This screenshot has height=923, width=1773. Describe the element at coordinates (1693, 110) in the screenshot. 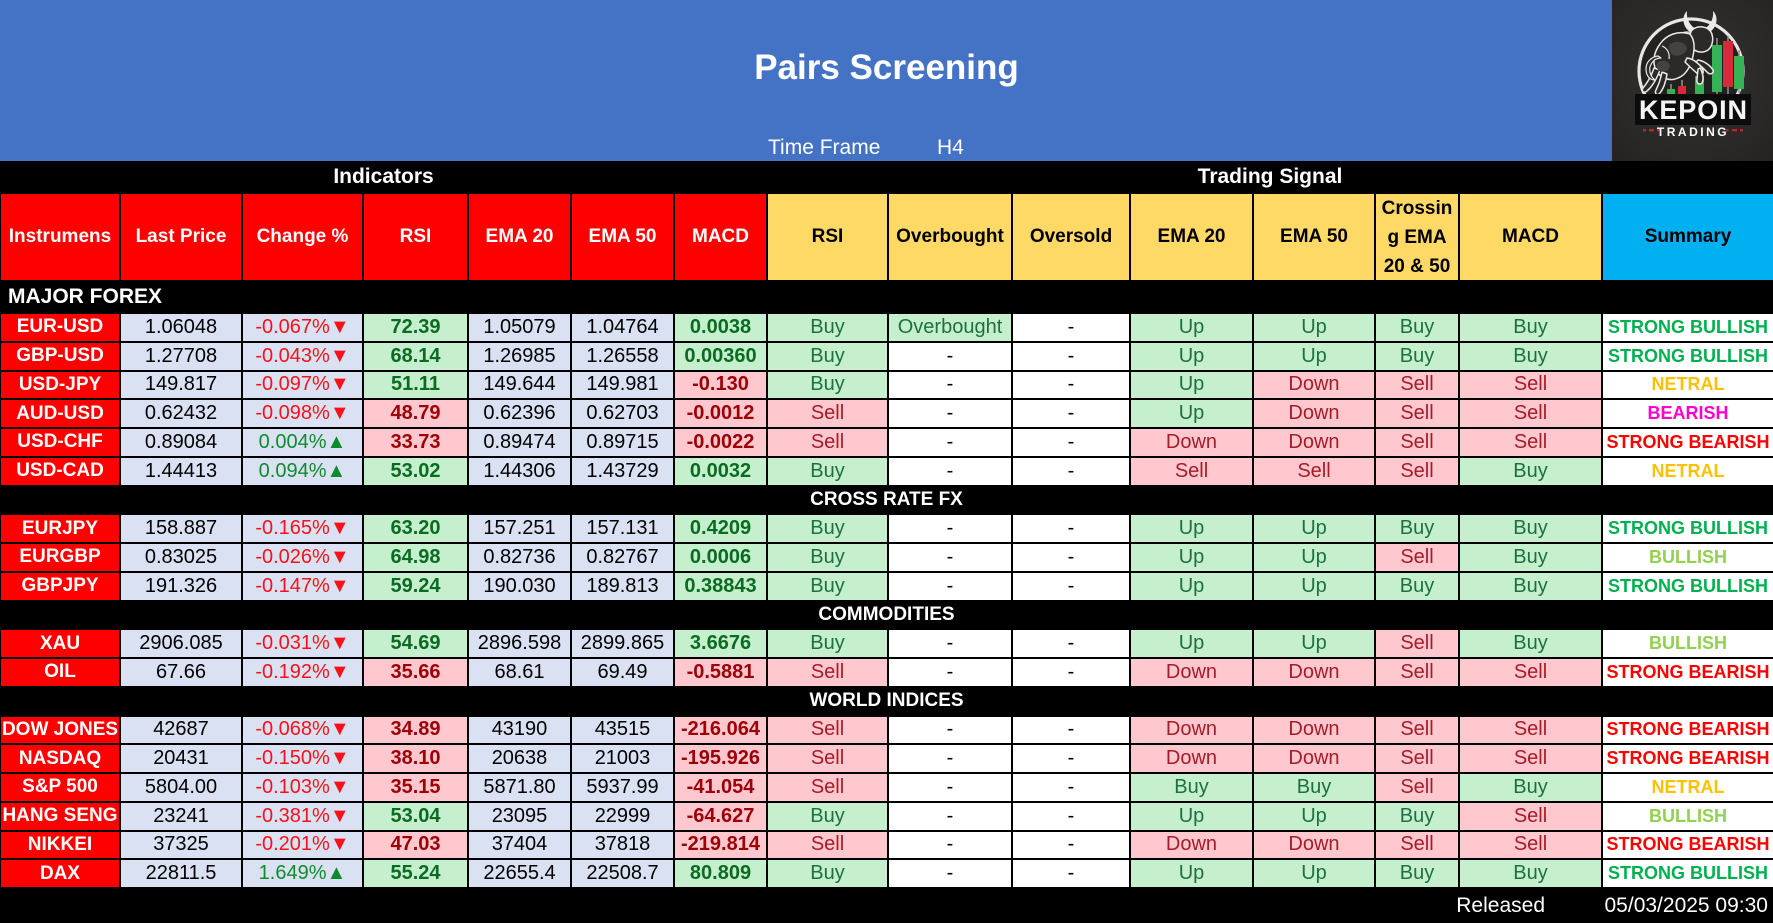

I see `svg-text: KEPOIN` at that location.